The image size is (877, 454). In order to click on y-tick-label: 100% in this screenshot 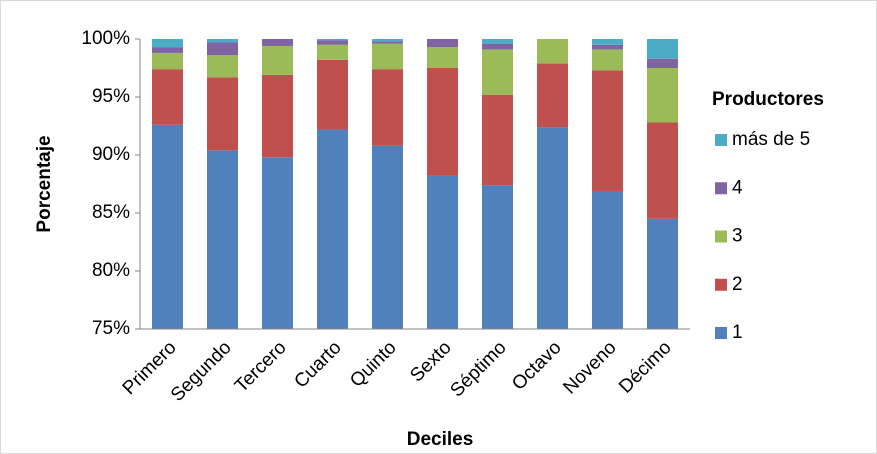, I will do `click(105, 38)`.